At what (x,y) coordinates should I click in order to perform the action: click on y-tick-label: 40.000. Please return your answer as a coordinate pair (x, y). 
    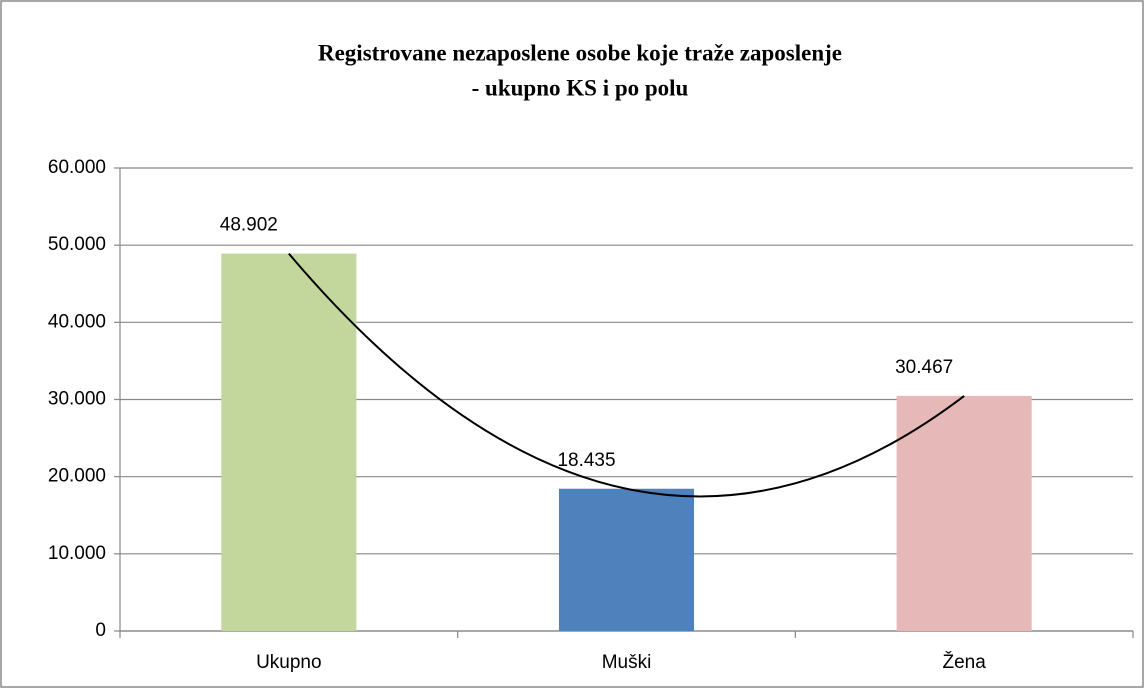
    Looking at the image, I should click on (77, 321).